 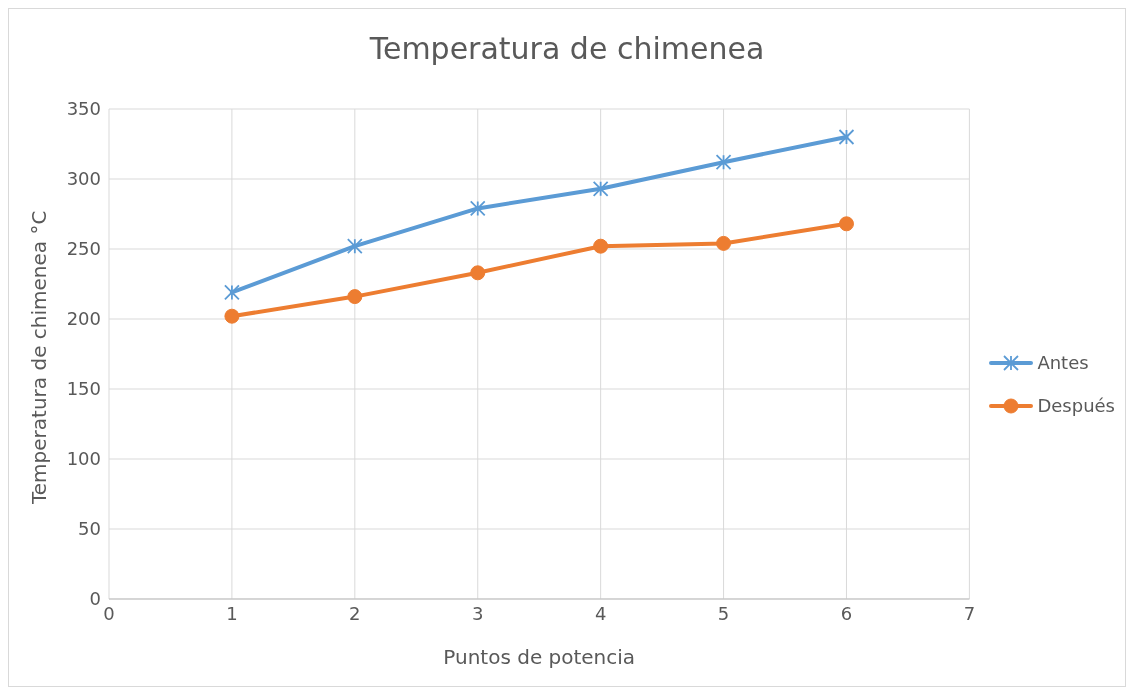 I want to click on x-tick-label: 0, so click(x=109, y=613).